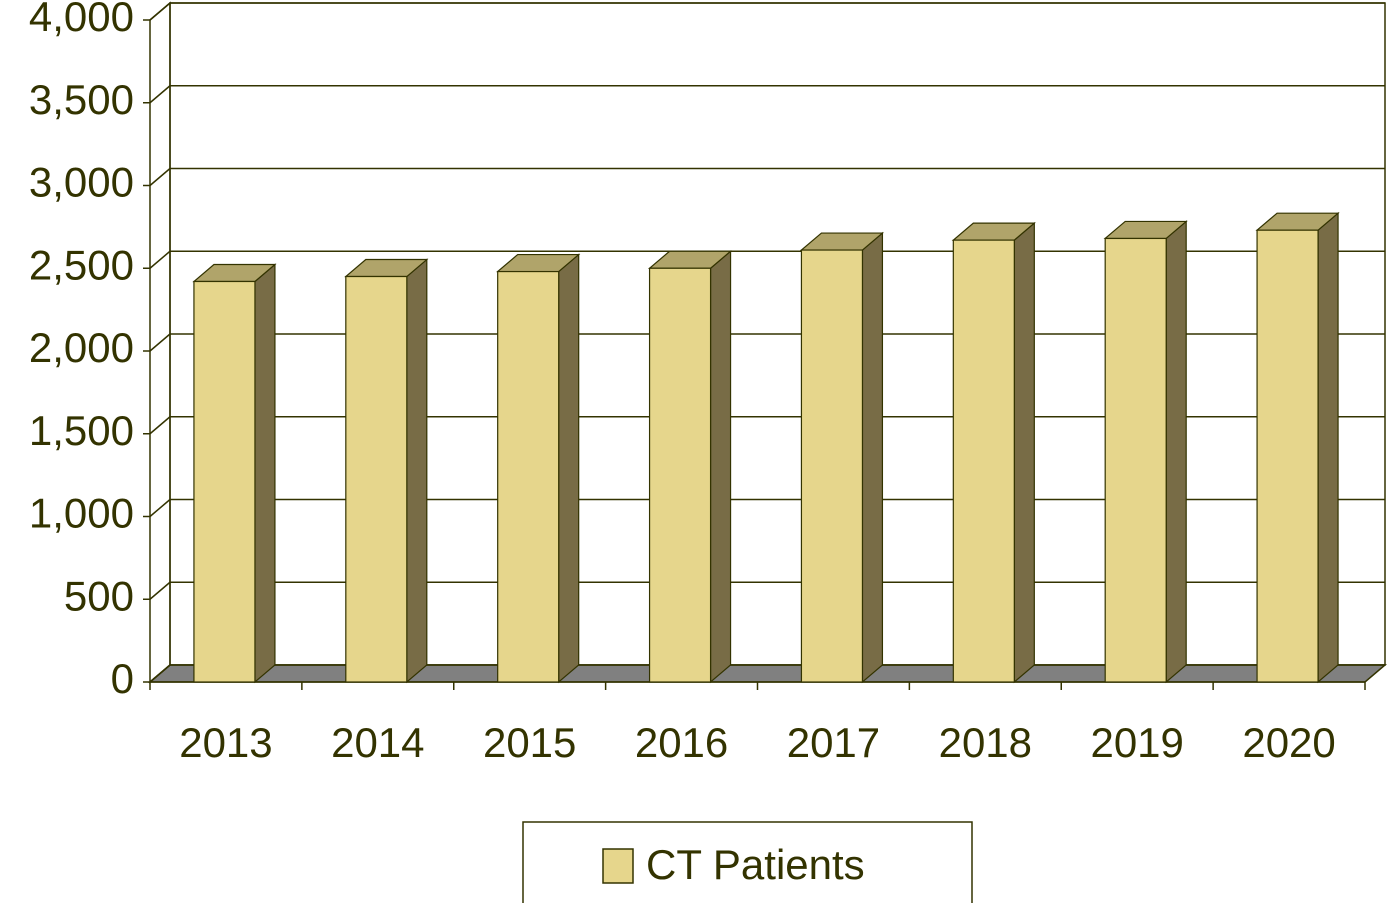 The image size is (1391, 903). Describe the element at coordinates (122, 678) in the screenshot. I see `y-tick-label: 0` at that location.